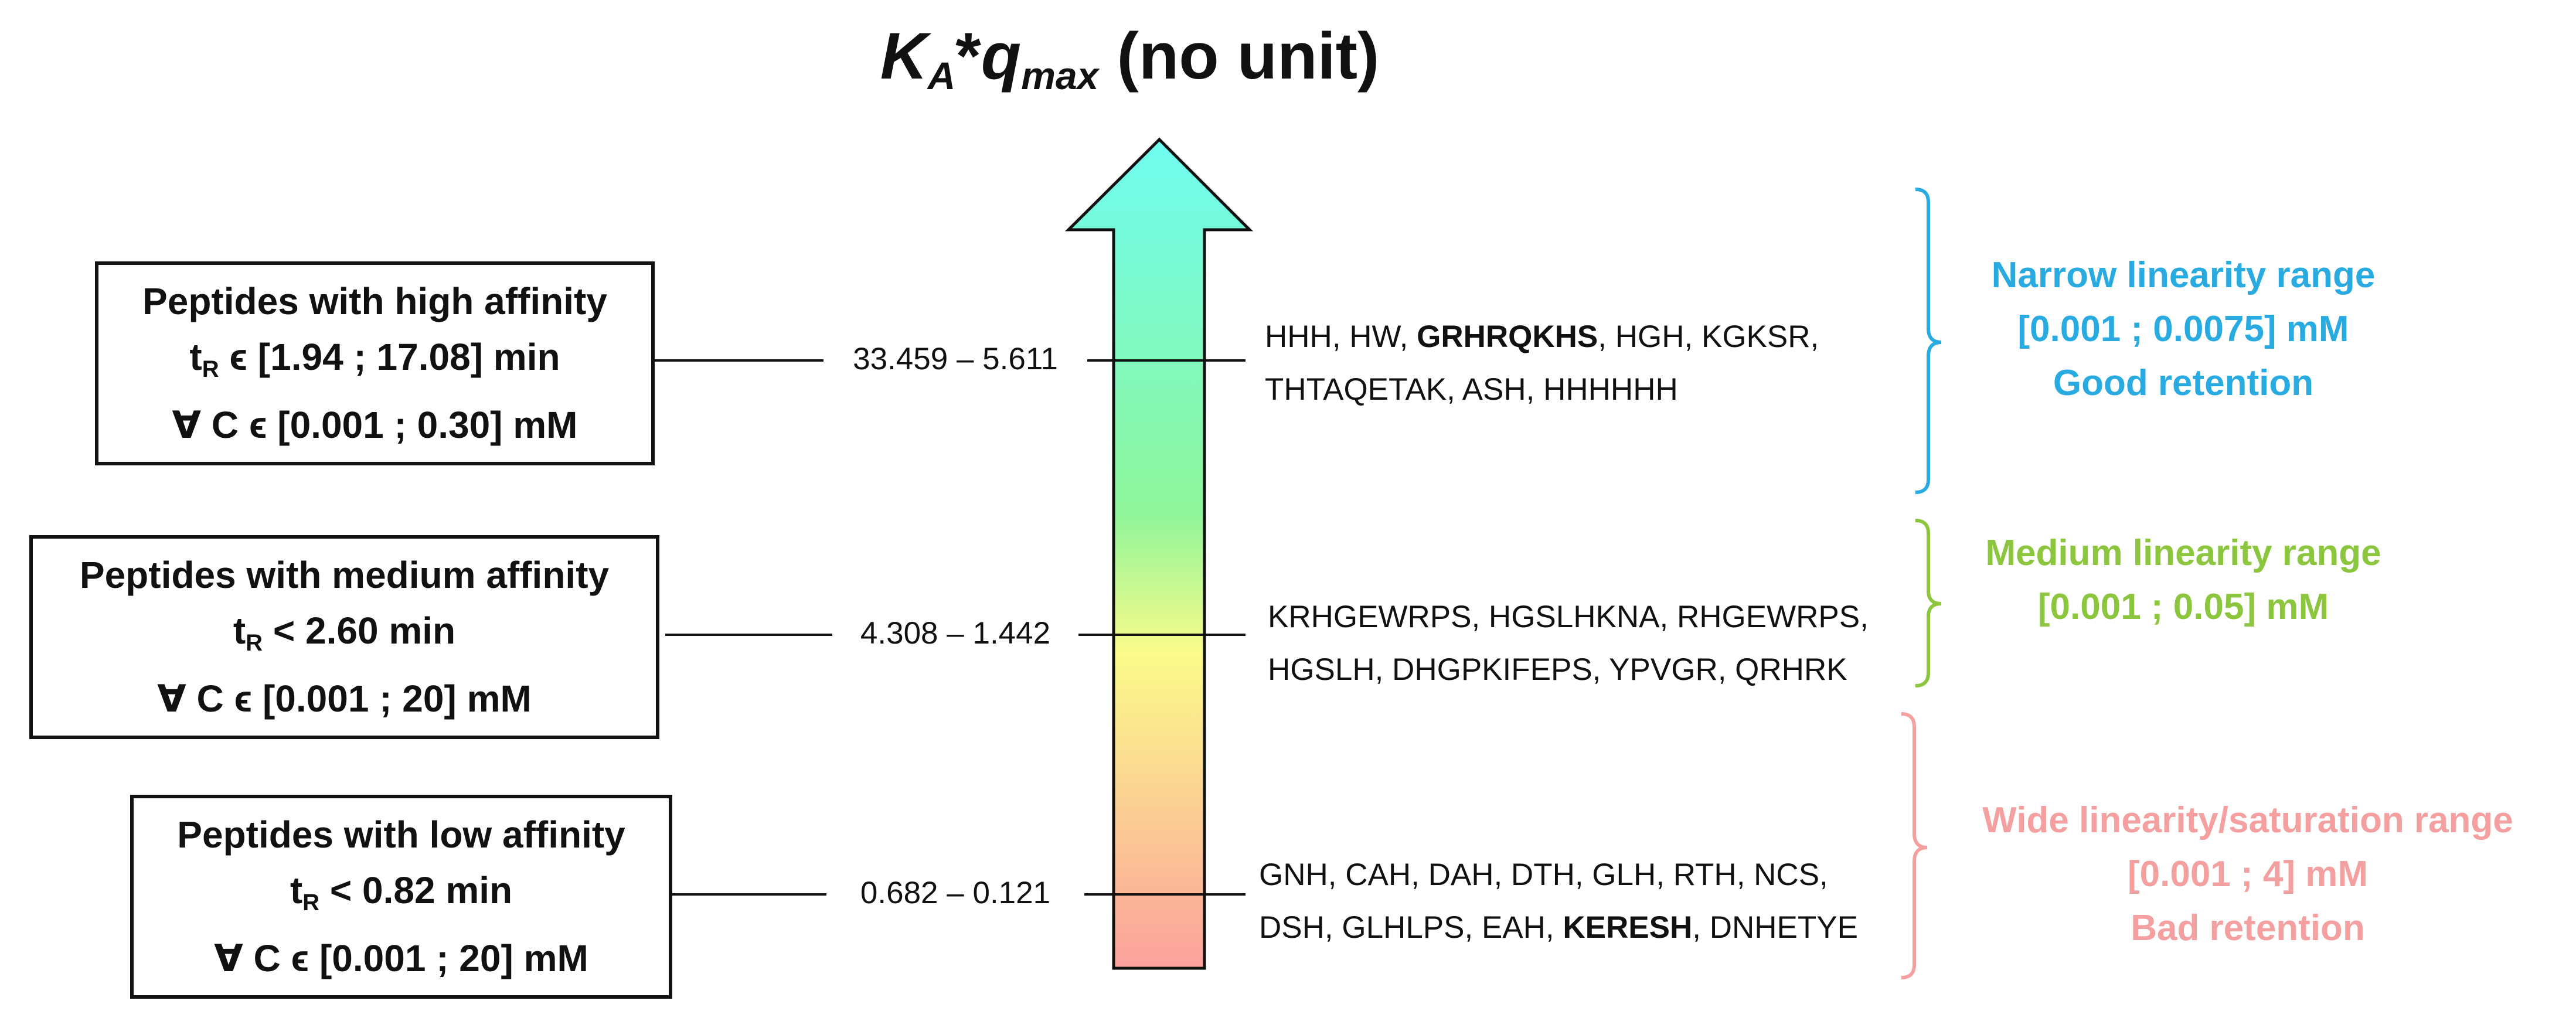 This screenshot has height=1021, width=2576. Describe the element at coordinates (955, 893) in the screenshot. I see `range-low: 0.682 – 0.121` at that location.